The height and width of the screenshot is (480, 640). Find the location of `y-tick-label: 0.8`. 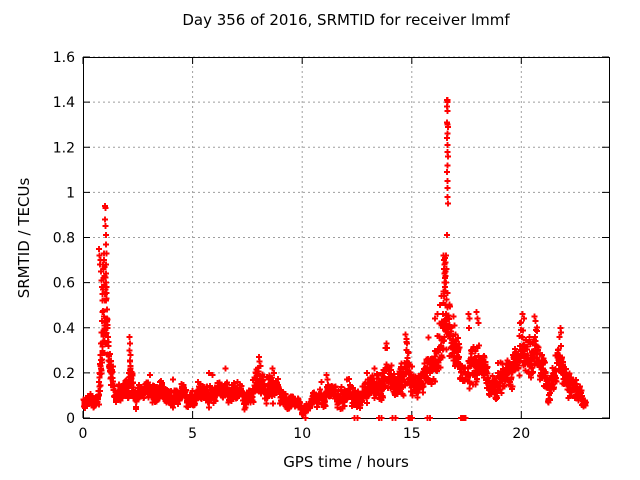

y-tick-label: 0.8 is located at coordinates (64, 239).